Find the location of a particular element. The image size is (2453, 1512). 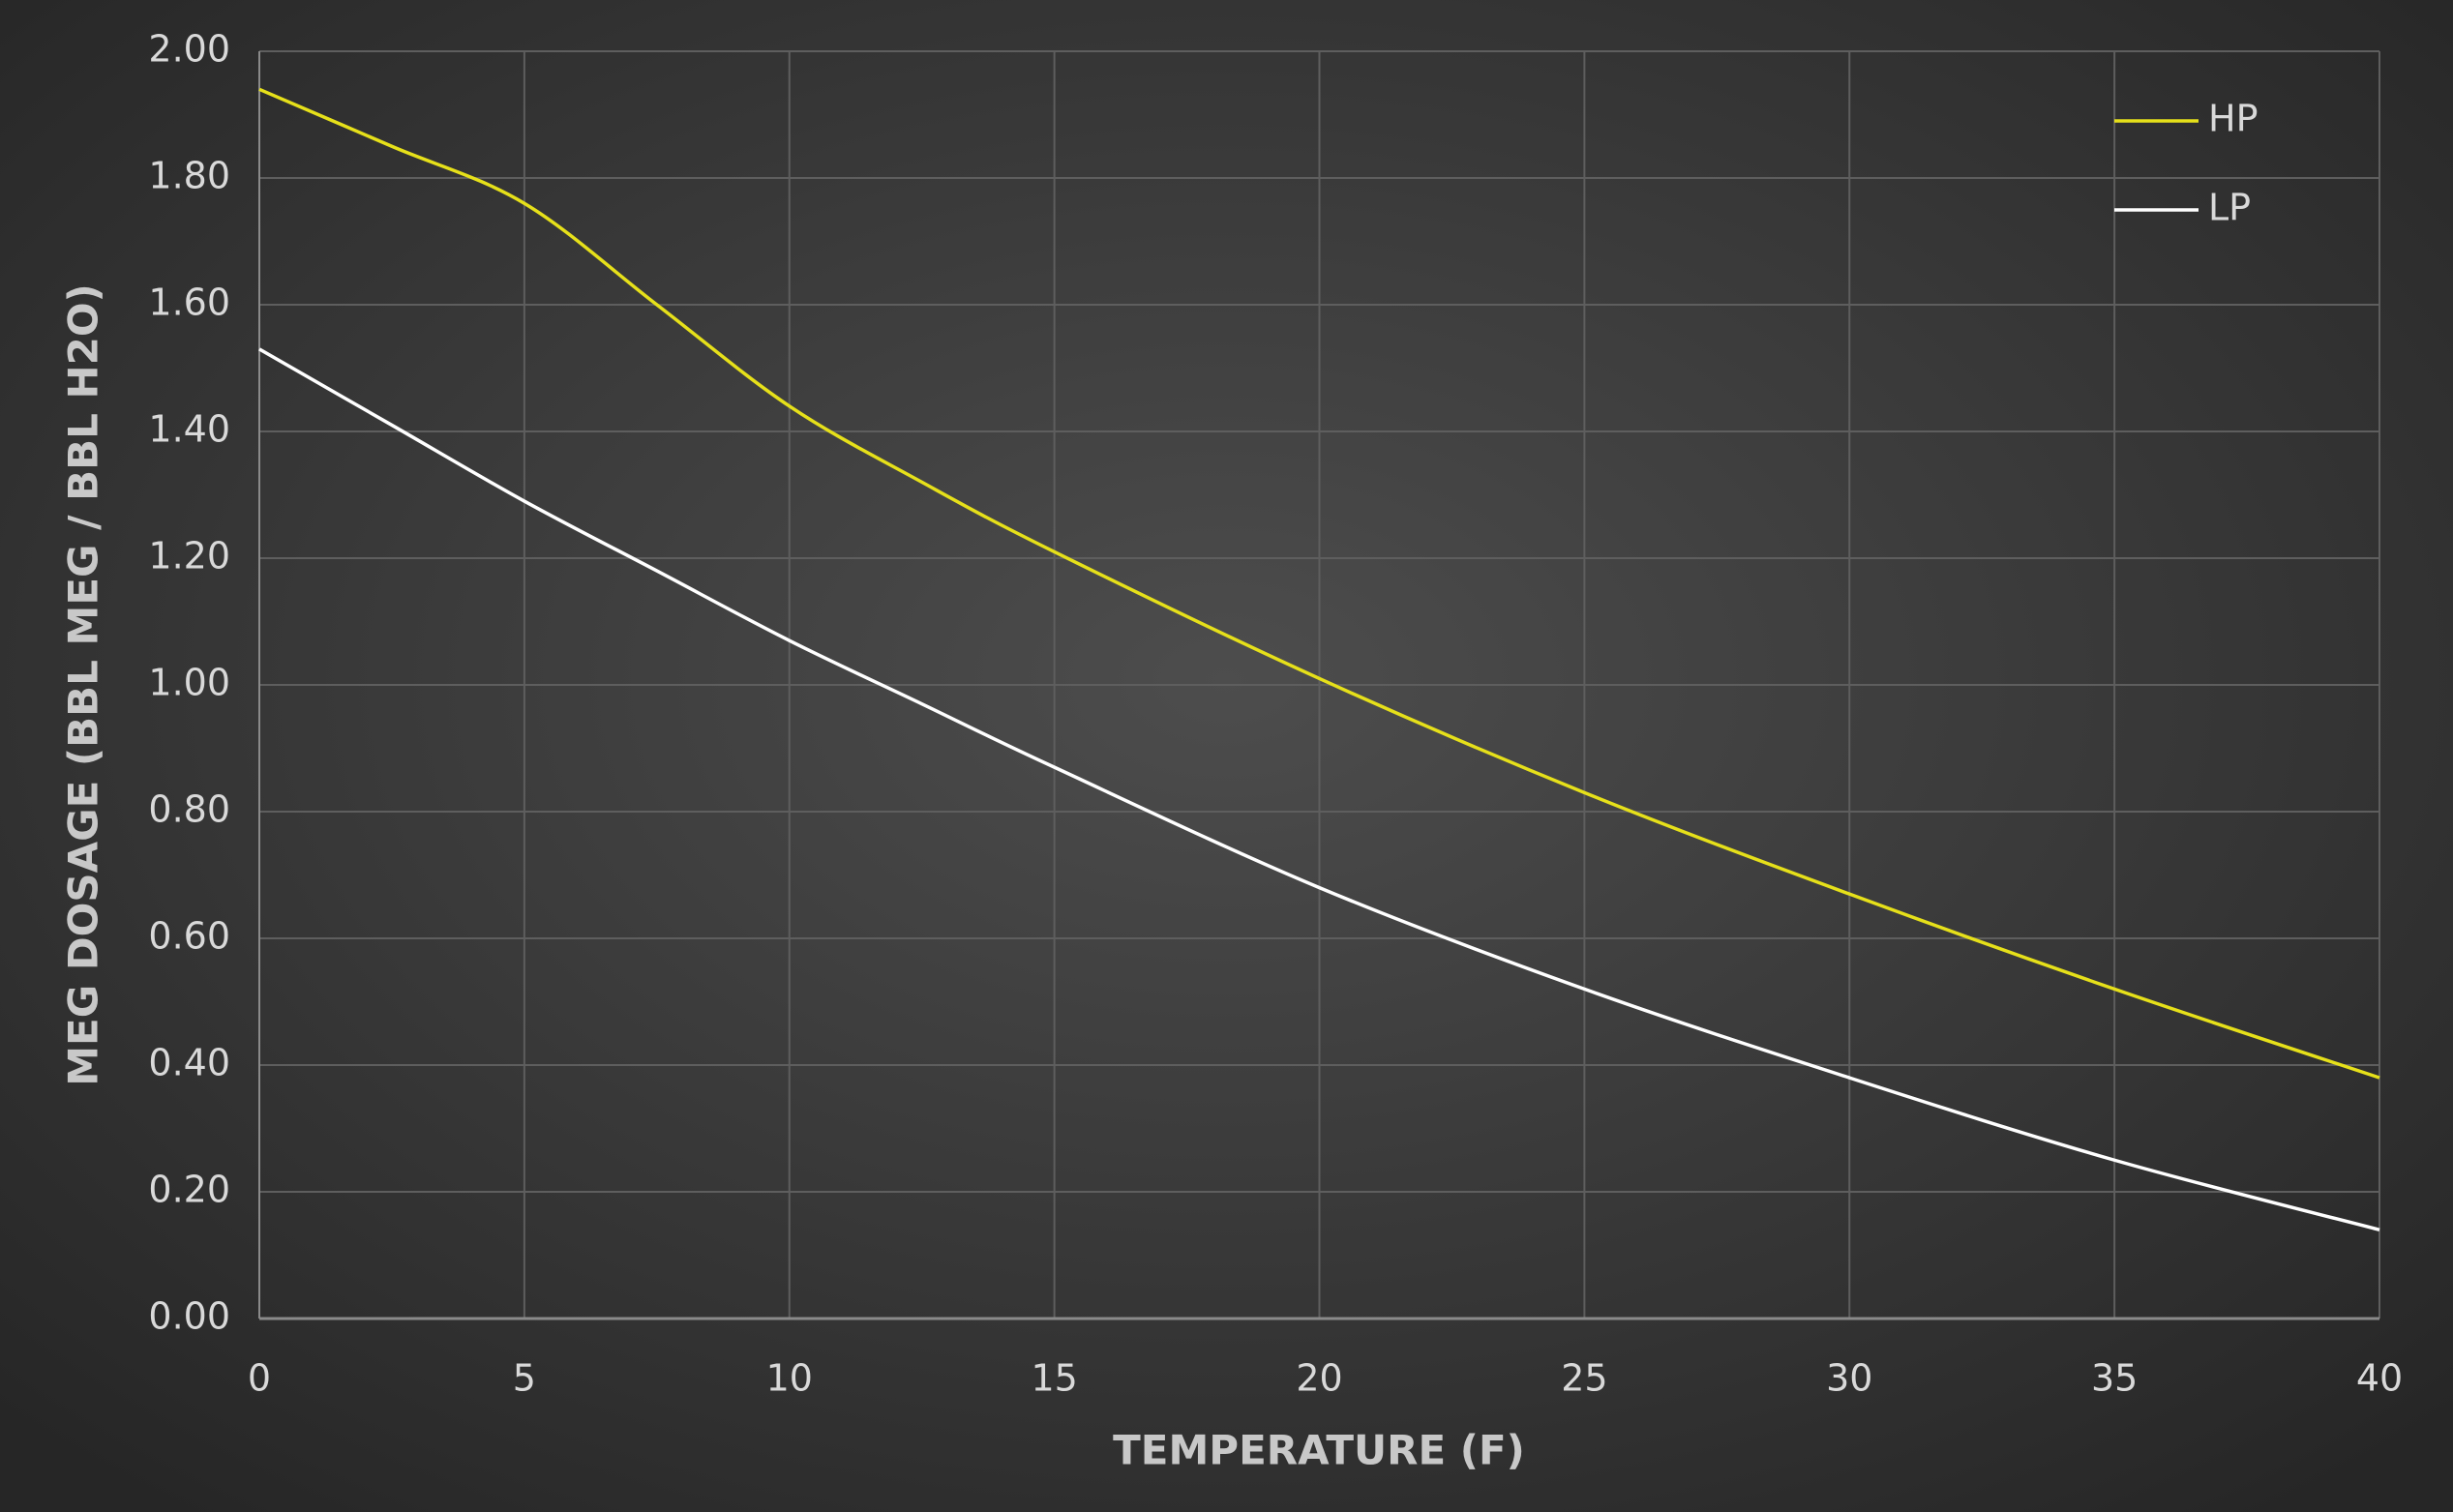

x-tick-label: 40 is located at coordinates (2379, 1378).